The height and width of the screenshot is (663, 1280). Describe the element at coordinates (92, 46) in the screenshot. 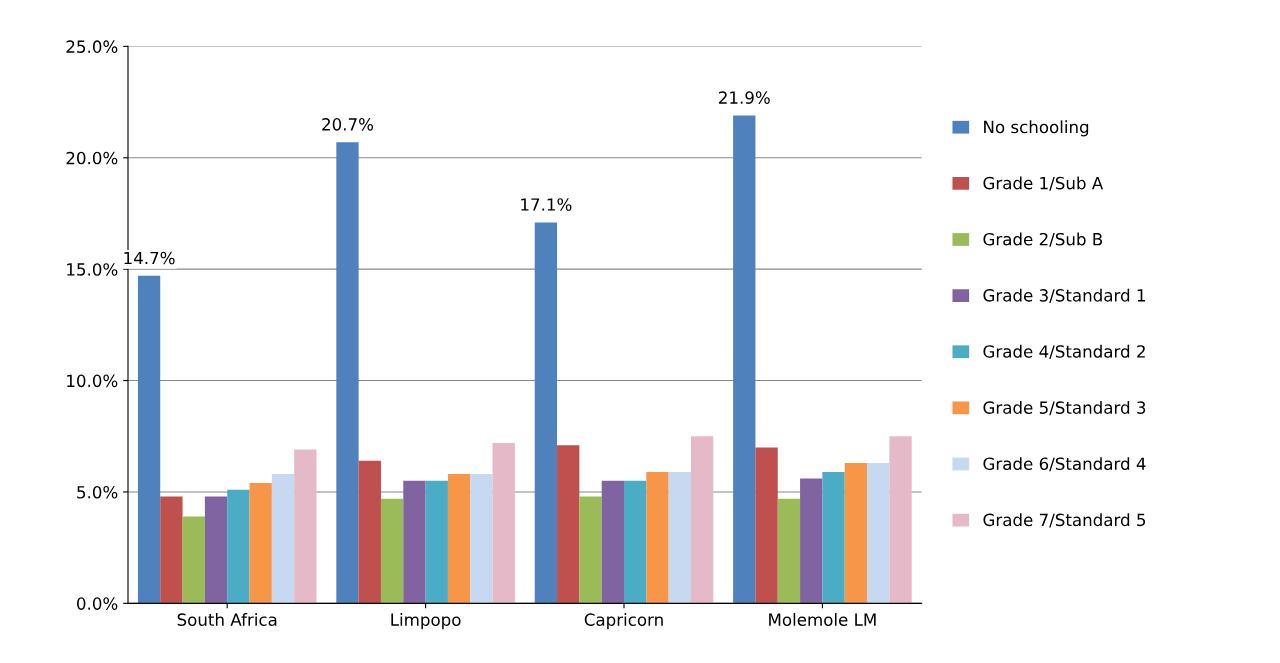

I see `y-tick-label: 25.0%` at that location.